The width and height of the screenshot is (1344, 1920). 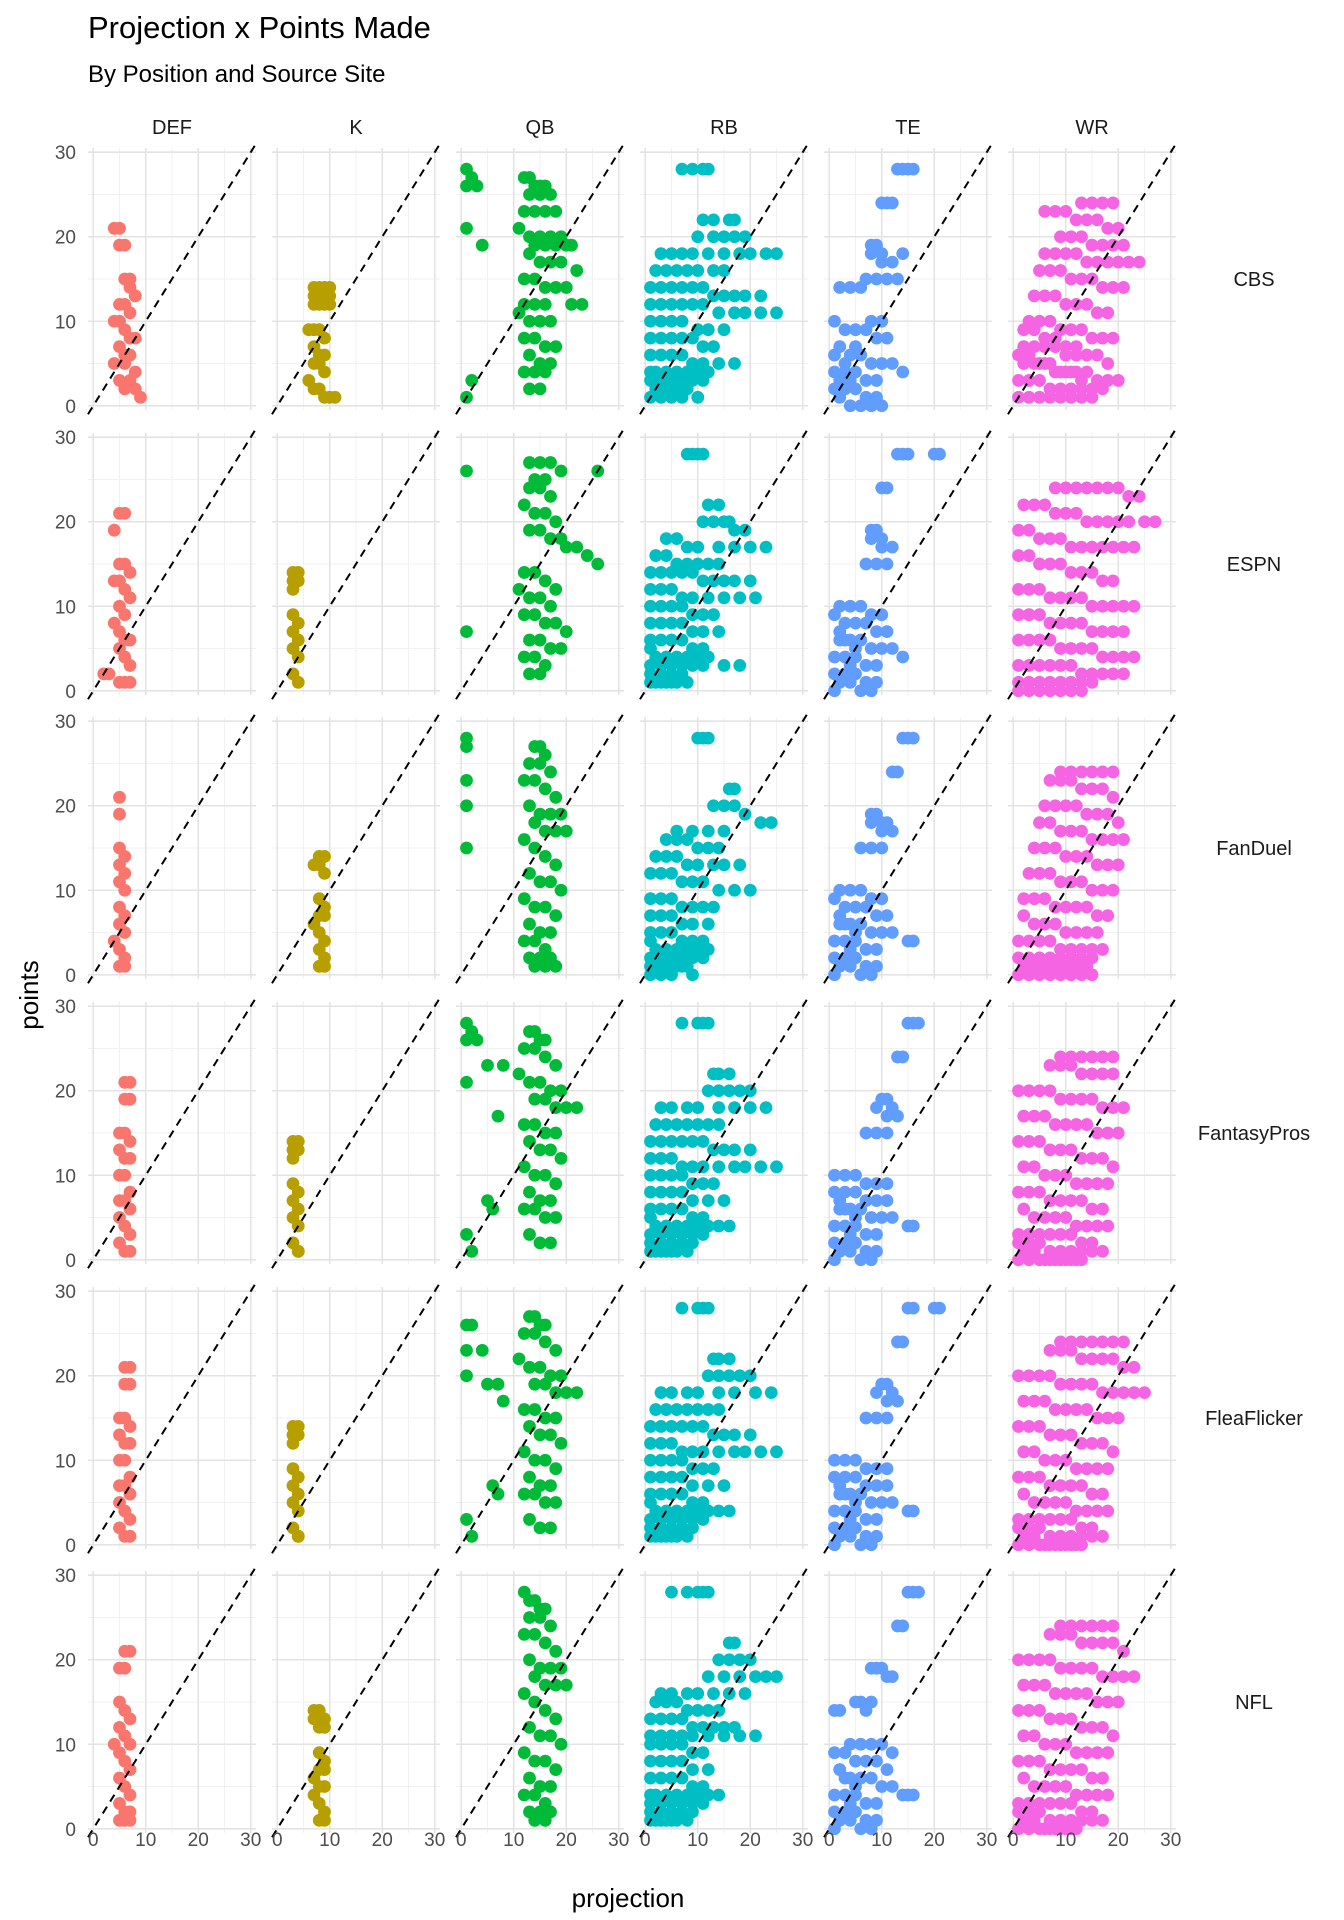 I want to click on strip-label-qb: QB, so click(x=540, y=128).